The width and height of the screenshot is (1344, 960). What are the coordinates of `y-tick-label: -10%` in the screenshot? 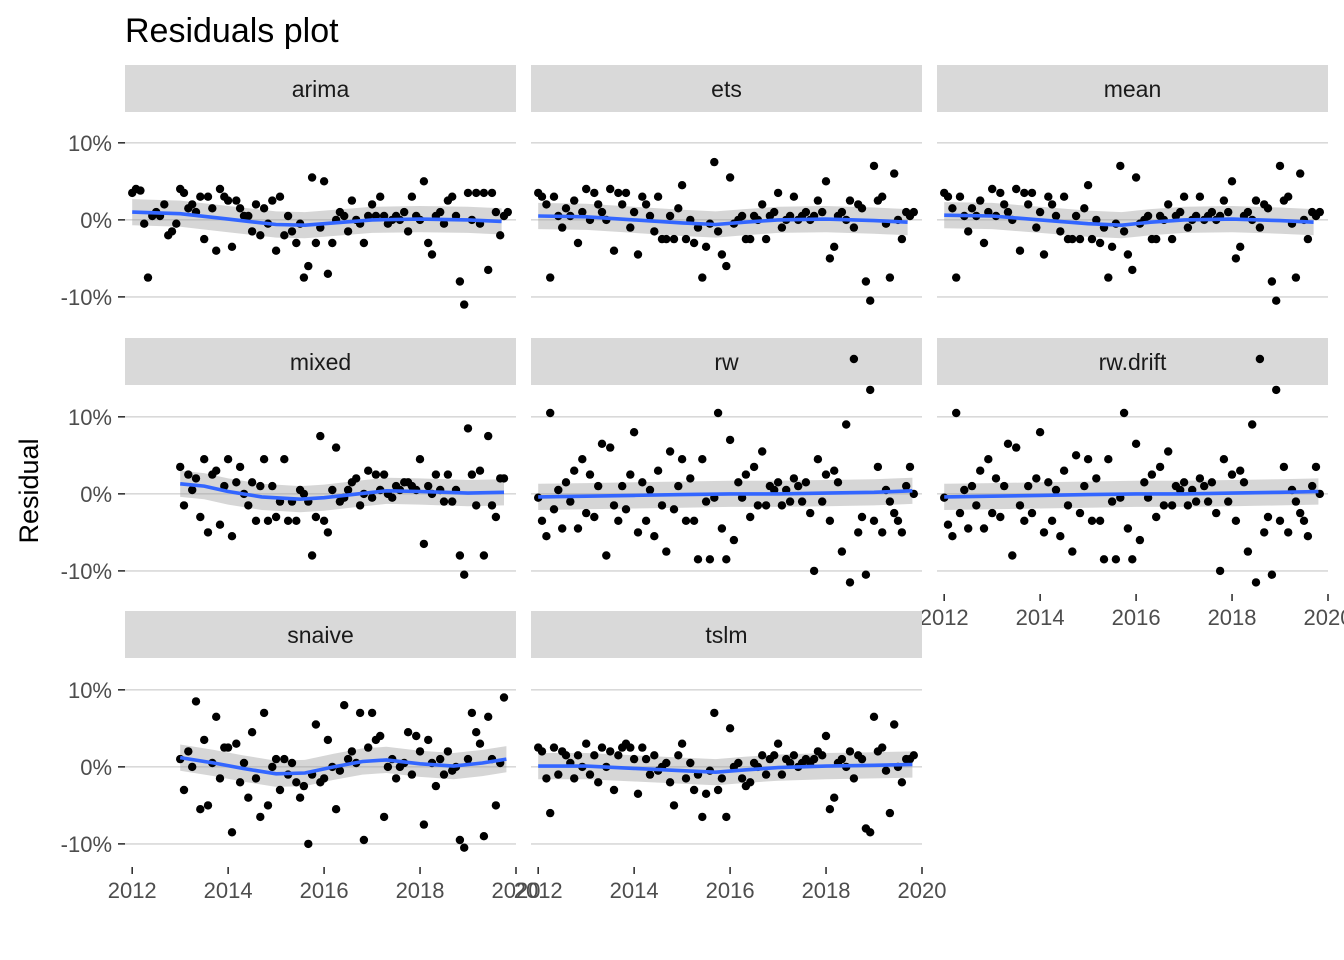 It's located at (86, 844).